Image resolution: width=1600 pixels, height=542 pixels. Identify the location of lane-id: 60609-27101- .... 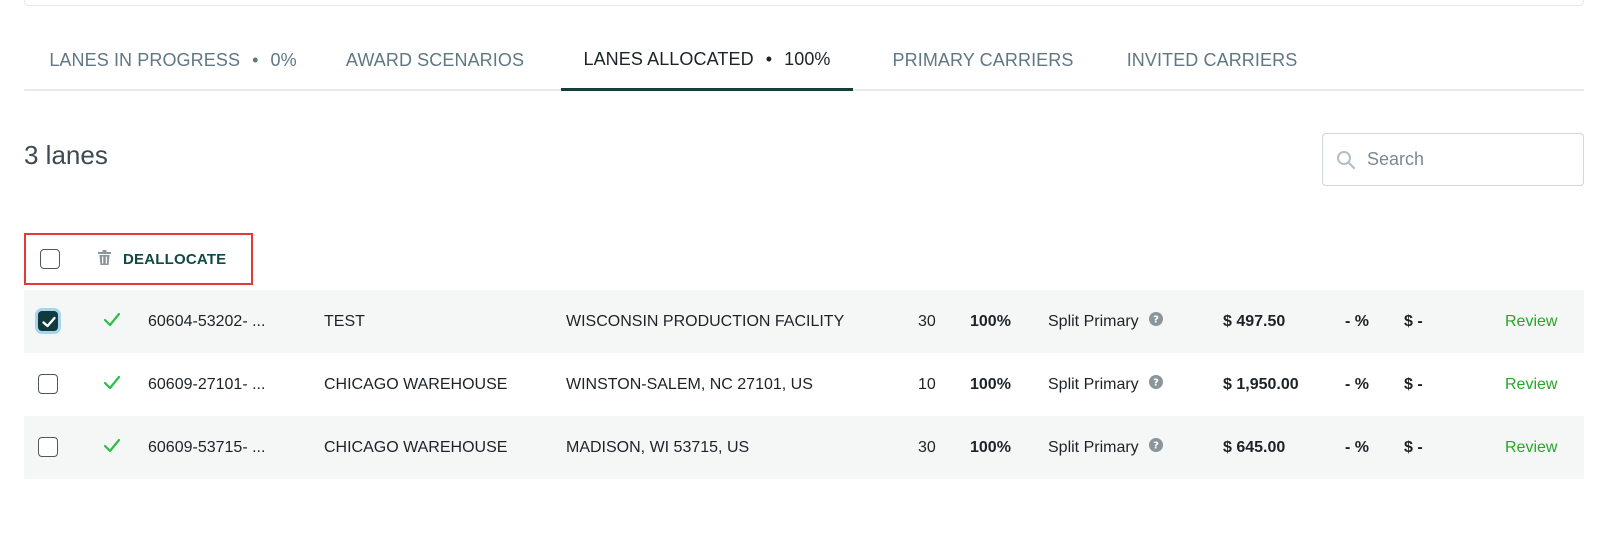
(207, 384).